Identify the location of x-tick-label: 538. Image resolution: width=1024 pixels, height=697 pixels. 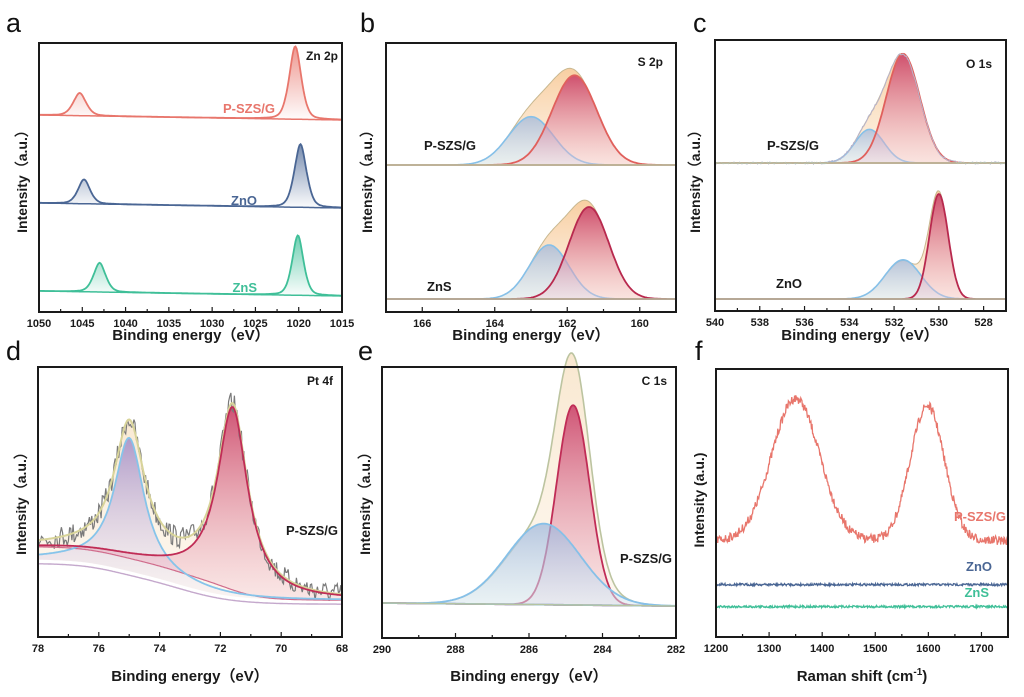
(760, 323).